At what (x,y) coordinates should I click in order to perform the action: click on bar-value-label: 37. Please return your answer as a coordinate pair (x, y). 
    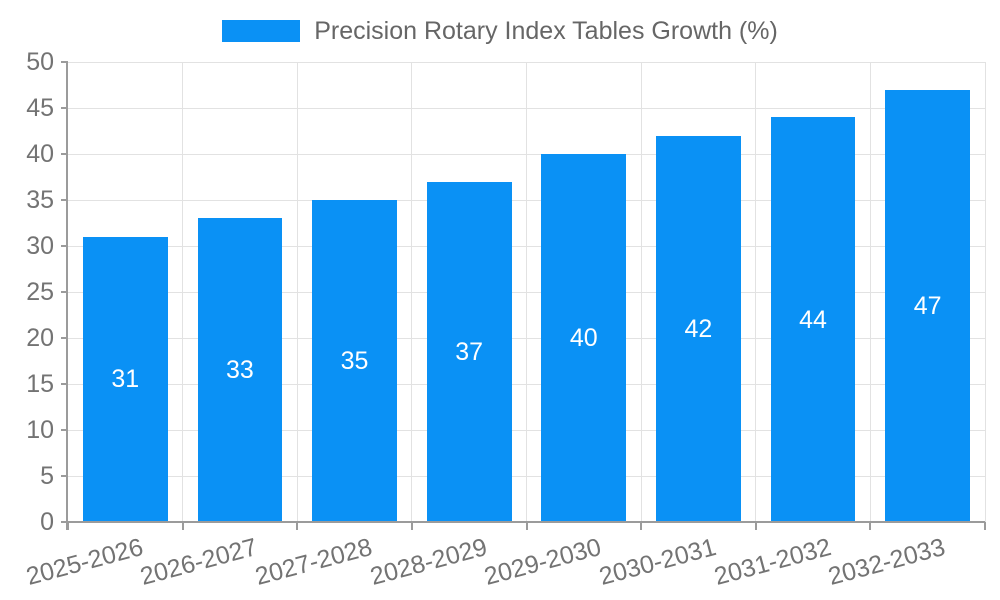
    Looking at the image, I should click on (469, 351).